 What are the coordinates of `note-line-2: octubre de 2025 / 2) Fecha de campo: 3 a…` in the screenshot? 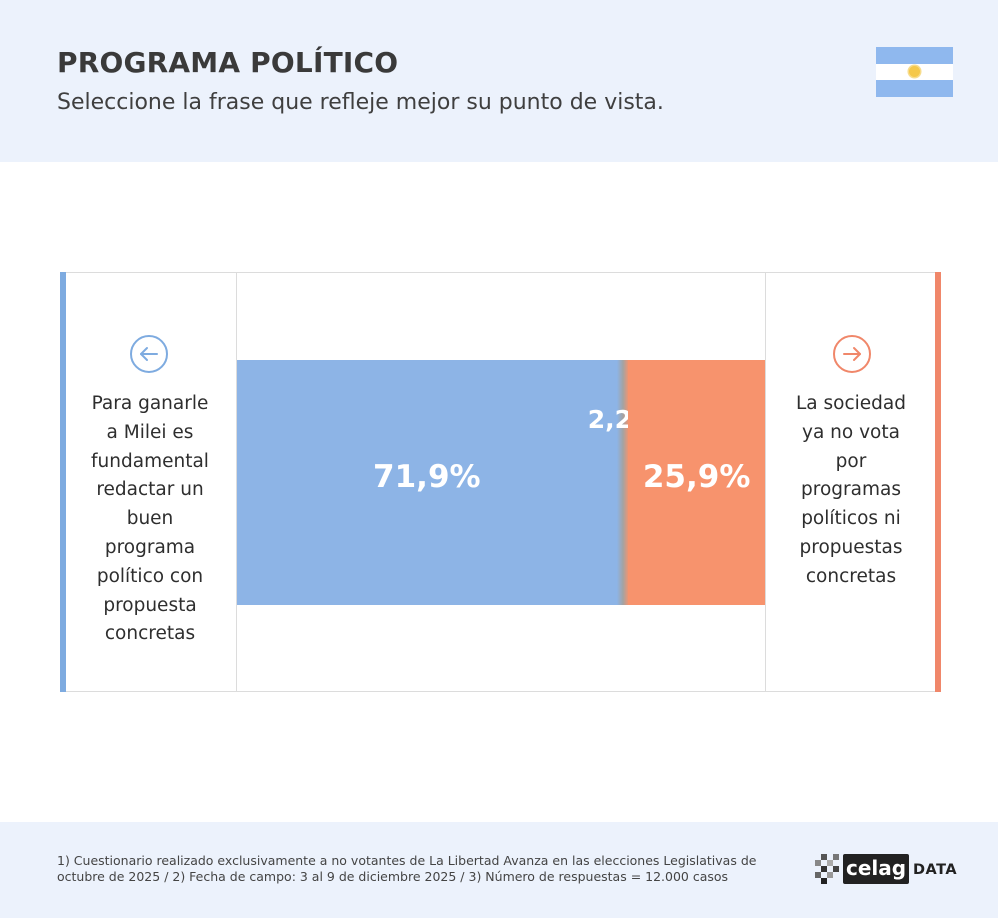 It's located at (393, 876).